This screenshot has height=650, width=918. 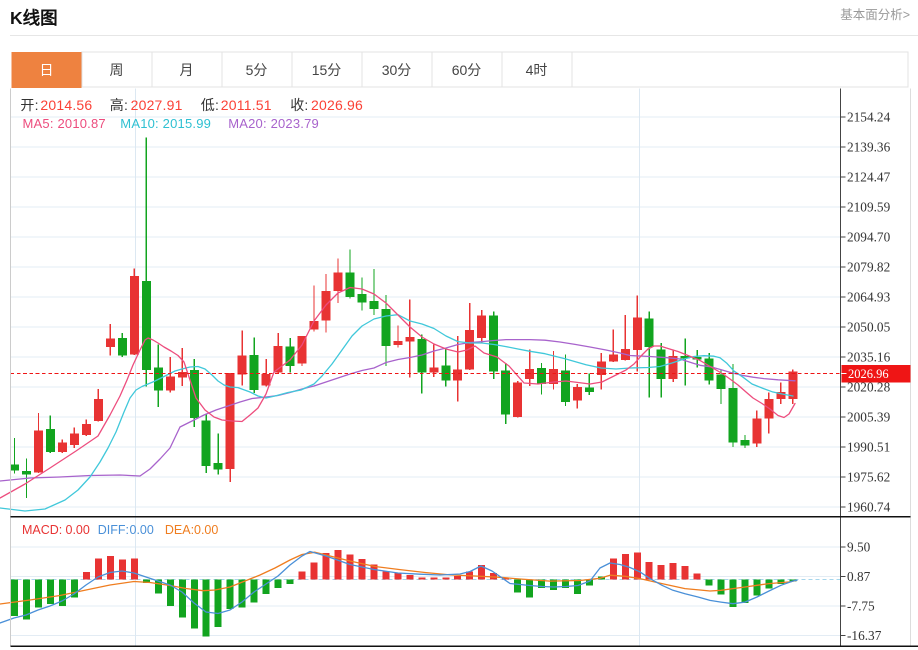 I want to click on svg-text: 2064.93, so click(x=869, y=297).